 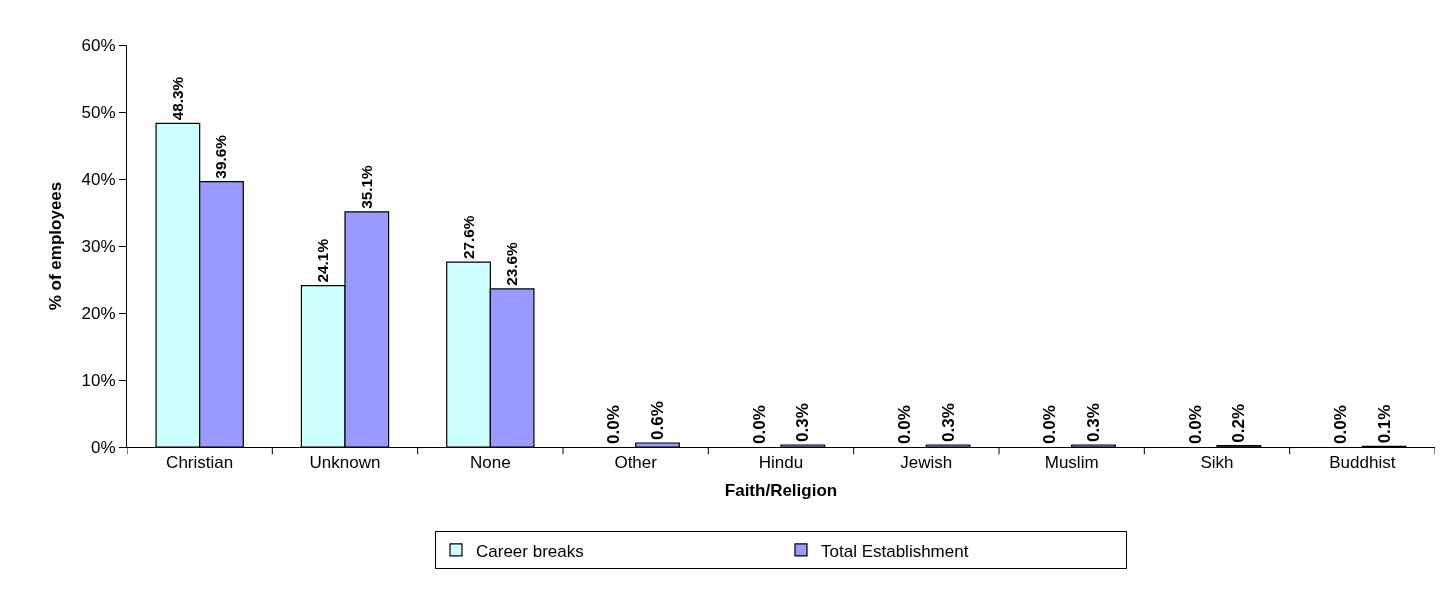 I want to click on x-tick-label: Other, so click(x=636, y=463).